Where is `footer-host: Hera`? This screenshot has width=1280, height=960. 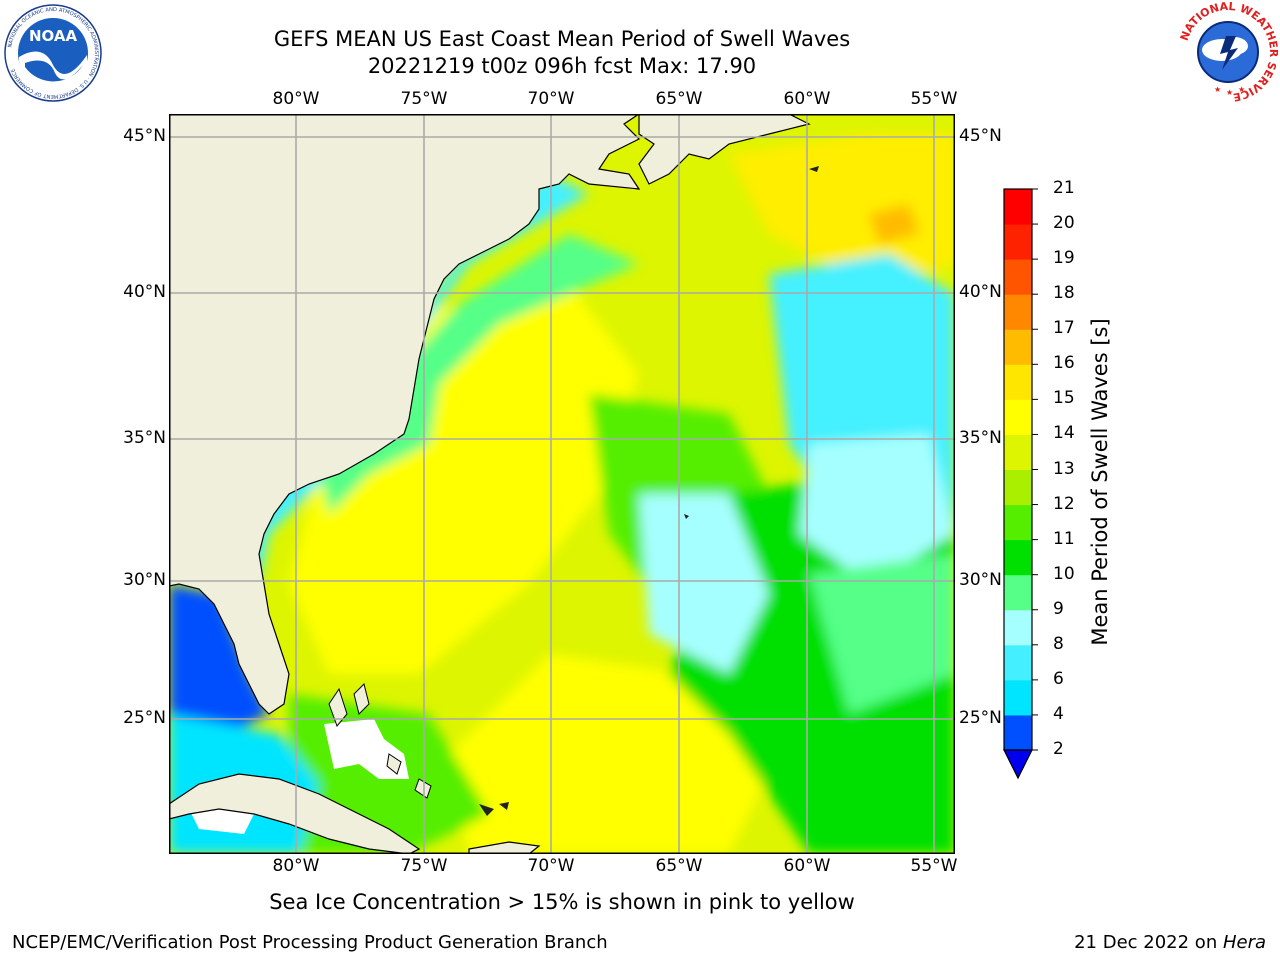
footer-host: Hera is located at coordinates (1244, 942).